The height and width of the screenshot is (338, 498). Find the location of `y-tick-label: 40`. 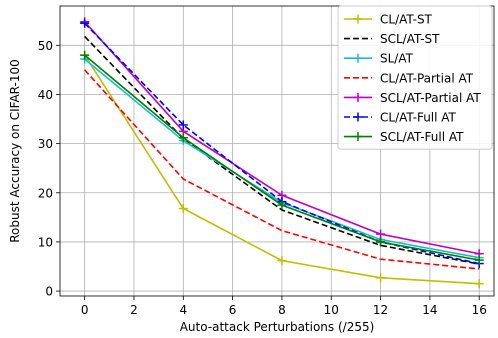

y-tick-label: 40 is located at coordinates (45, 95).